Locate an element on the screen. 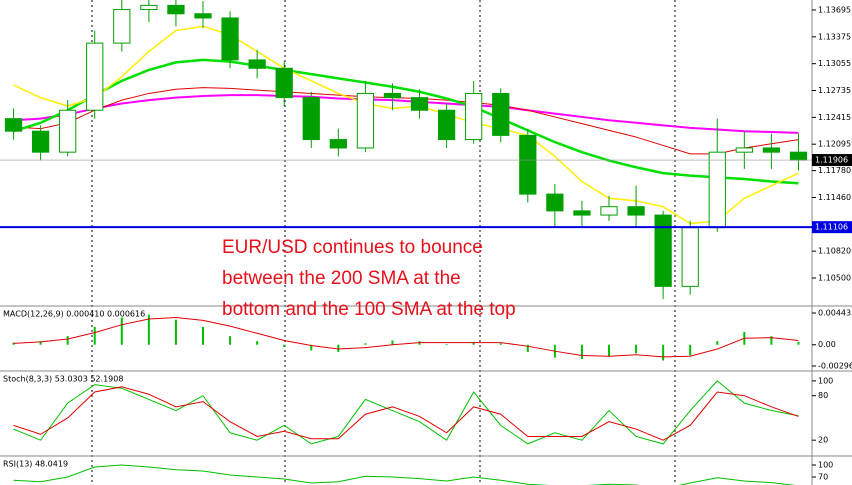 The image size is (852, 485). y-tick-label: 1.11780 is located at coordinates (834, 170).